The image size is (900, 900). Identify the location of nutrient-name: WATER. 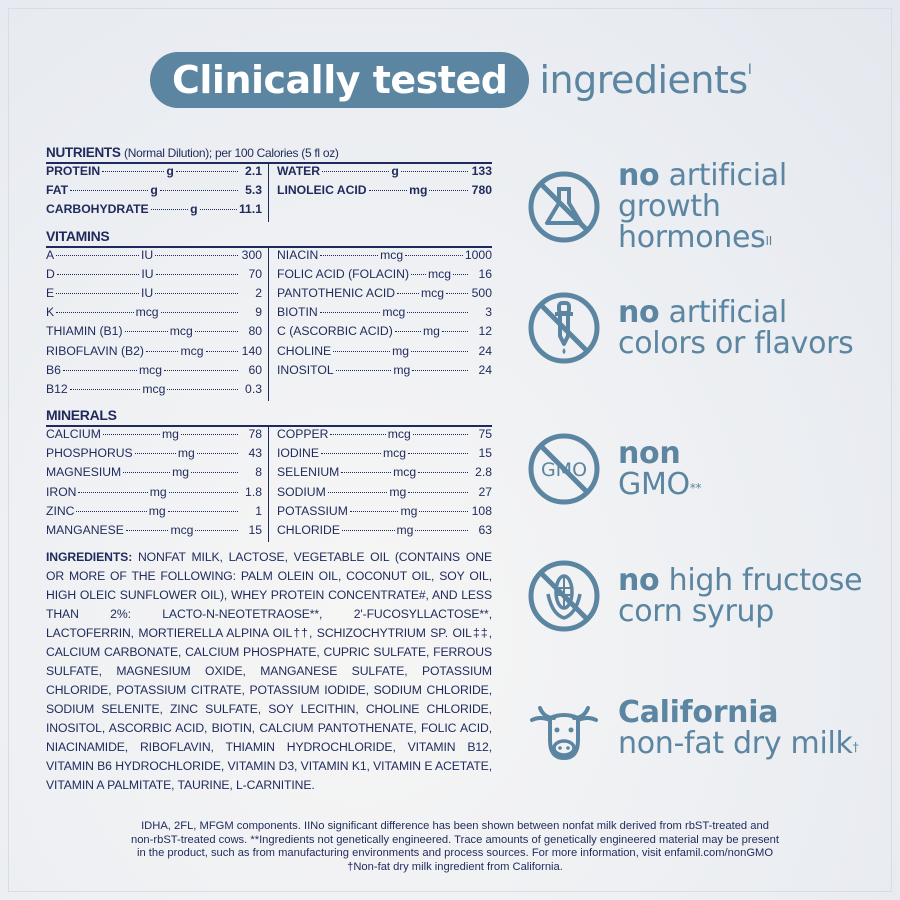
(299, 171).